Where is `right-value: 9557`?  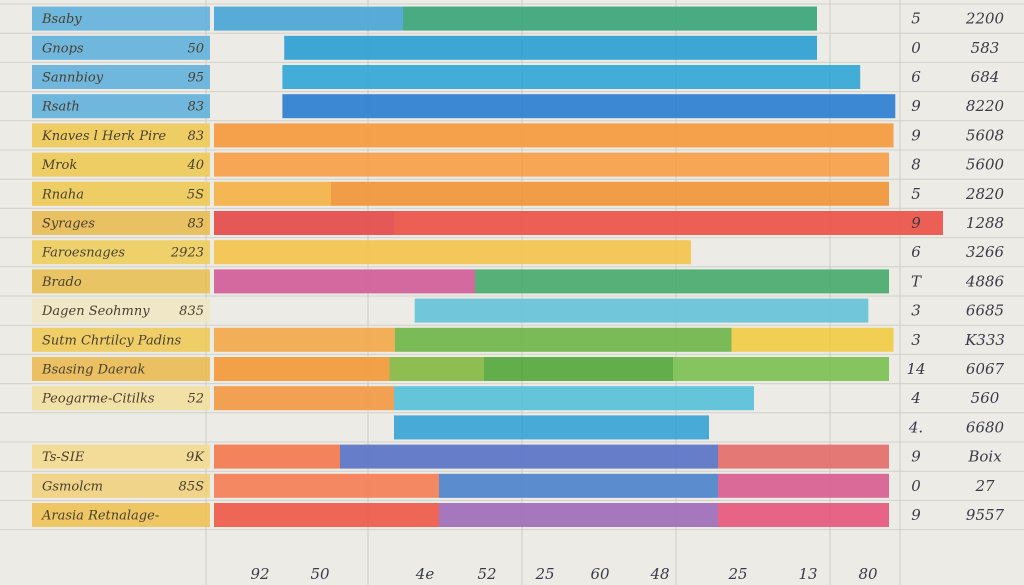 right-value: 9557 is located at coordinates (985, 515).